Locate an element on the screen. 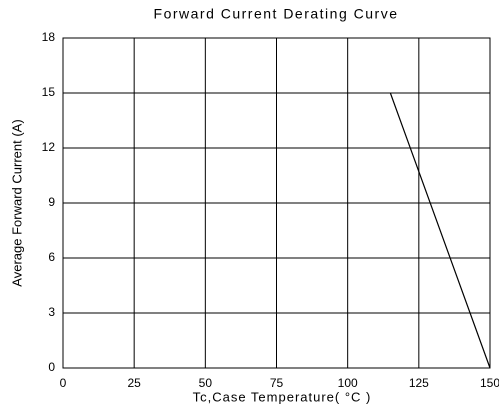 The image size is (499, 414). x-tick-label: 25 is located at coordinates (134, 383).